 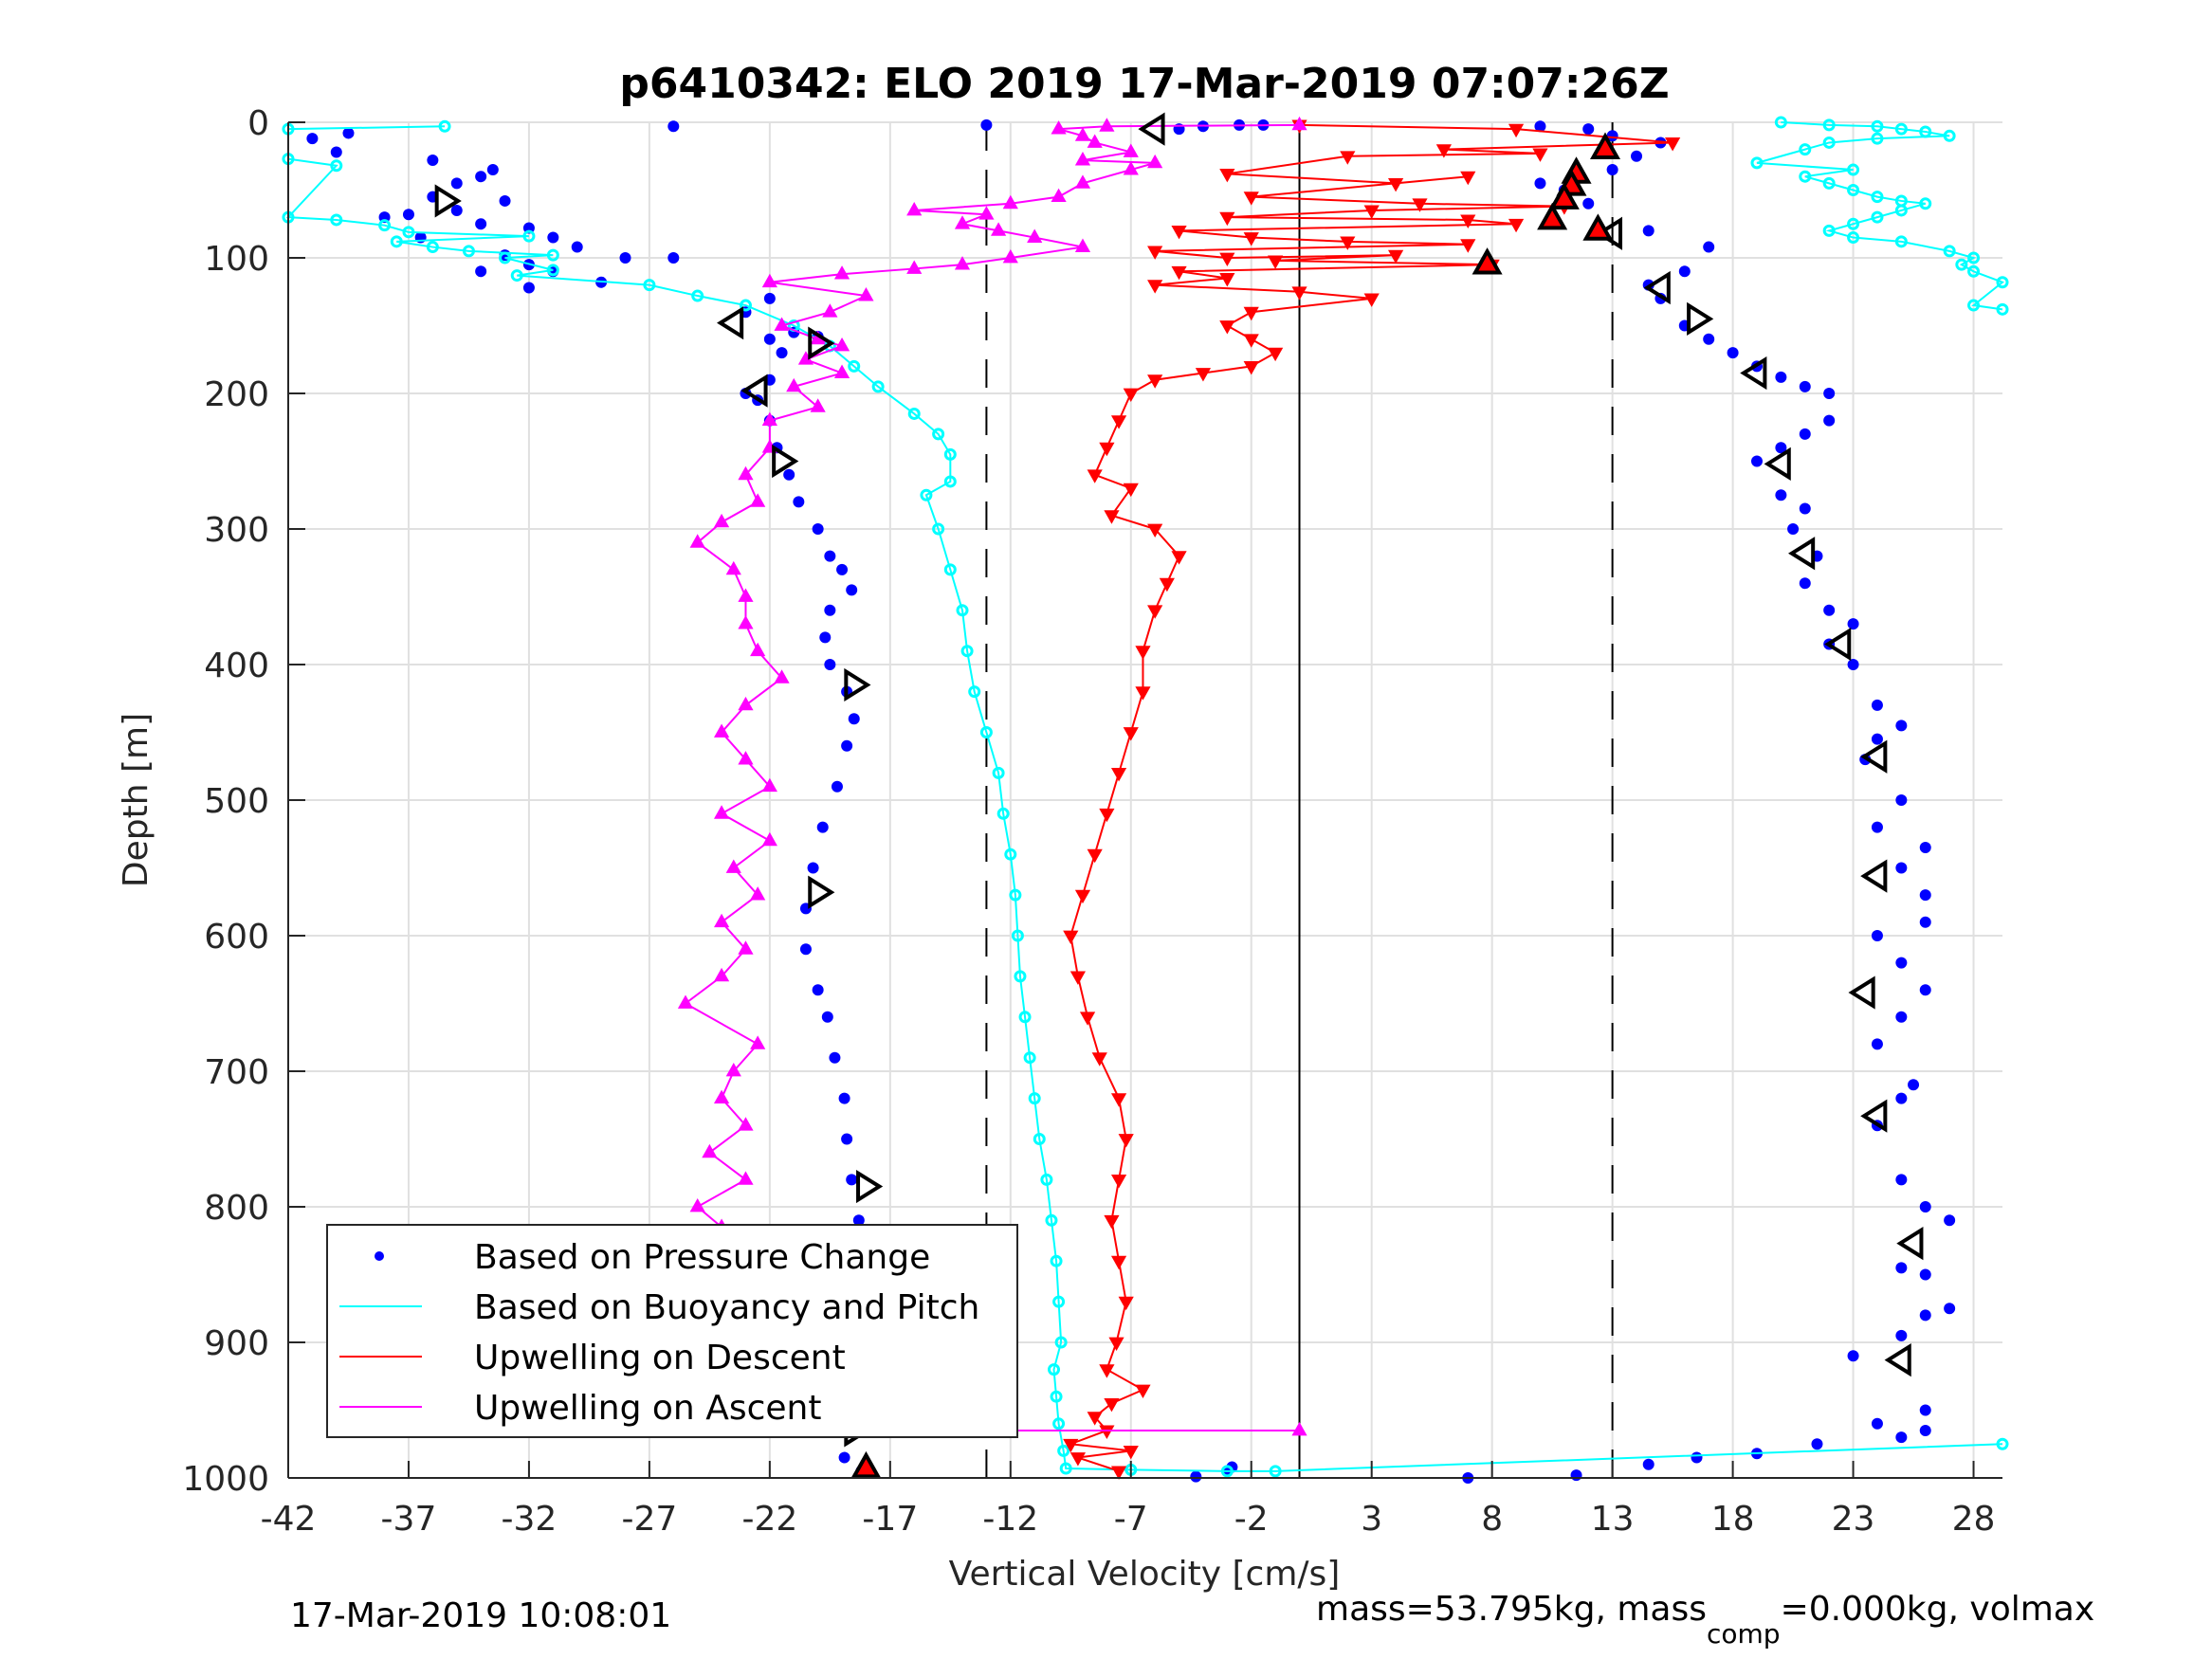 I want to click on y-tick-label: 400, so click(x=236, y=666).